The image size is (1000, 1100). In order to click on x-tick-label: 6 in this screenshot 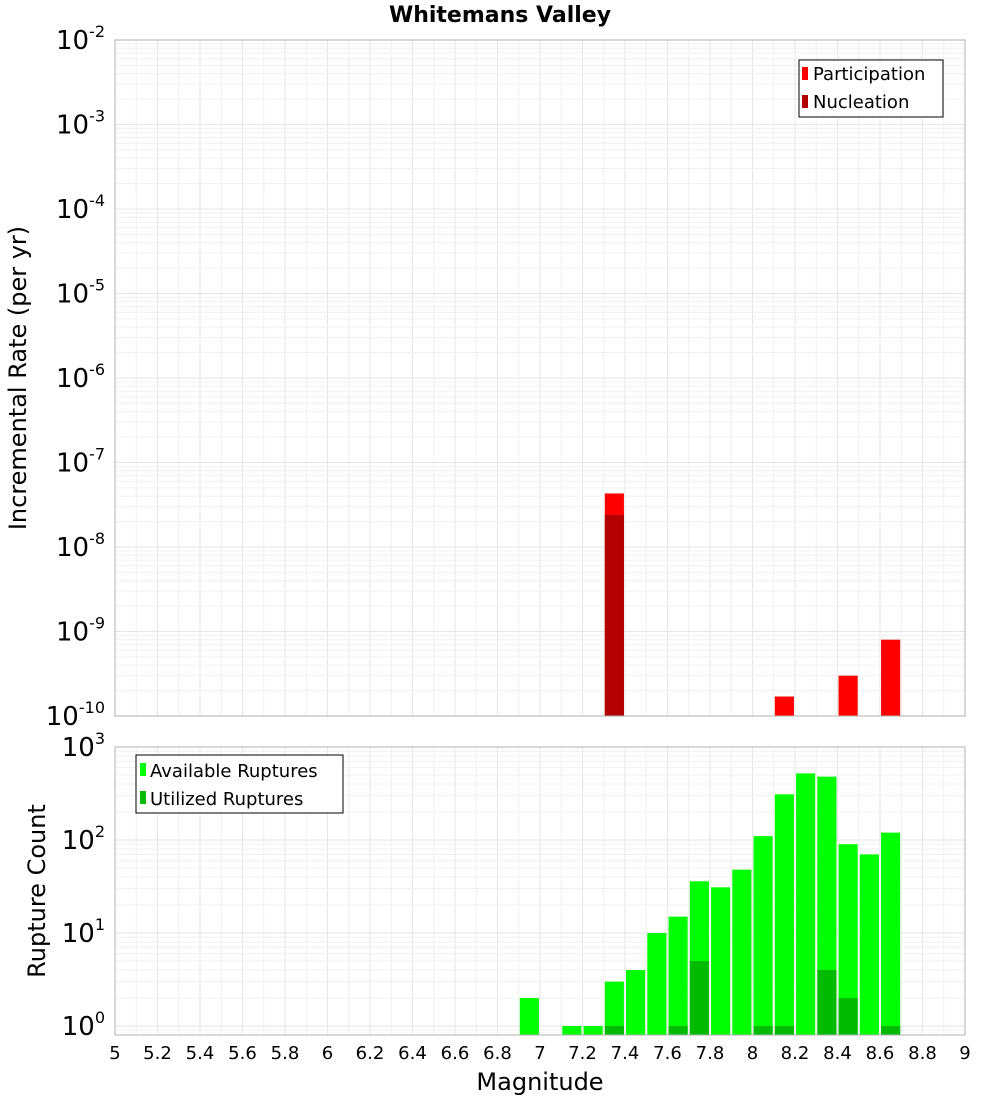, I will do `click(327, 1053)`.